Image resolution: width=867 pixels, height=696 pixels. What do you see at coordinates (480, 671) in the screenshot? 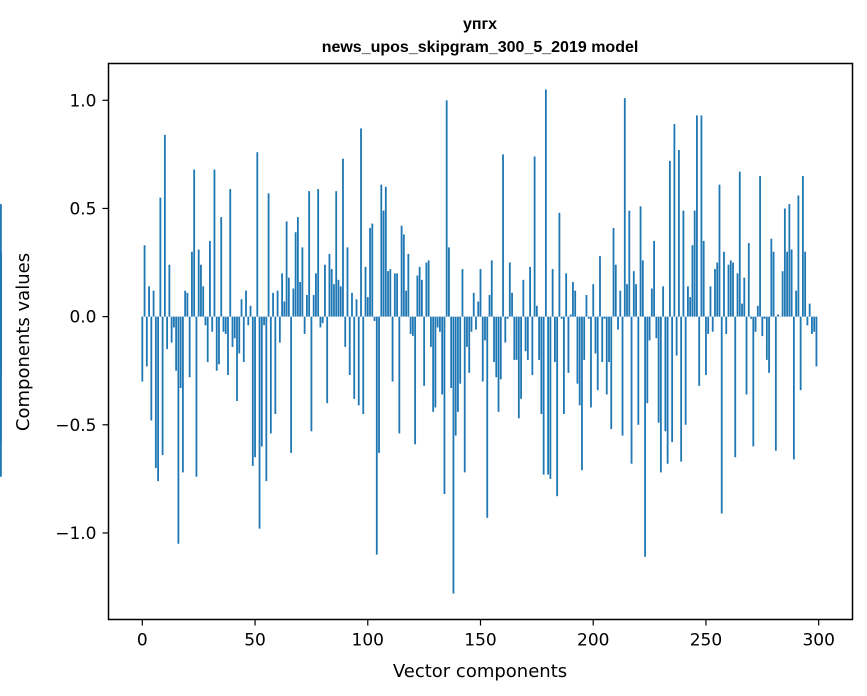
I see `x-axis-label: Vector components` at bounding box center [480, 671].